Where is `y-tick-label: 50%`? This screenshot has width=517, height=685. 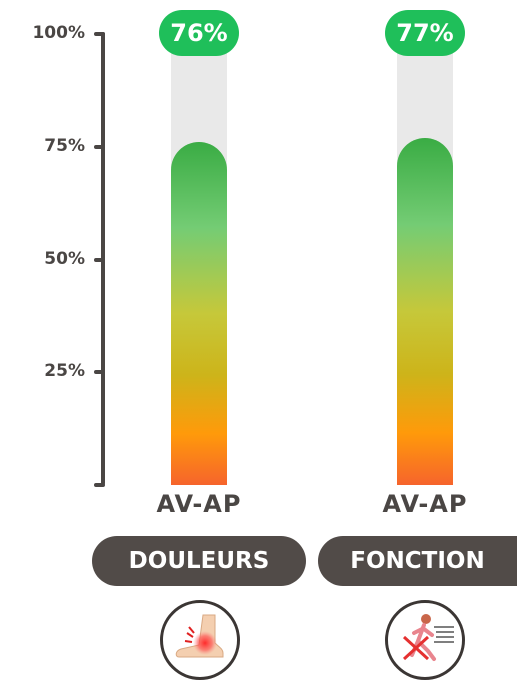
y-tick-label: 50% is located at coordinates (64, 258).